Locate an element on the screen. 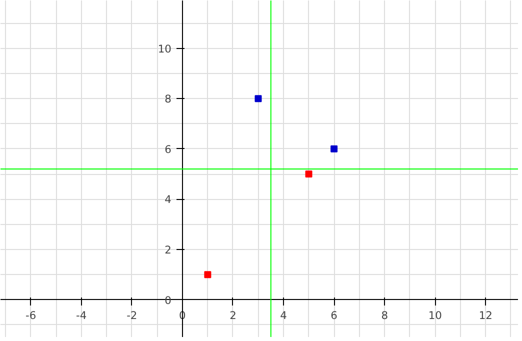 The width and height of the screenshot is (522, 341). y-tick-label: 2 is located at coordinates (168, 249).